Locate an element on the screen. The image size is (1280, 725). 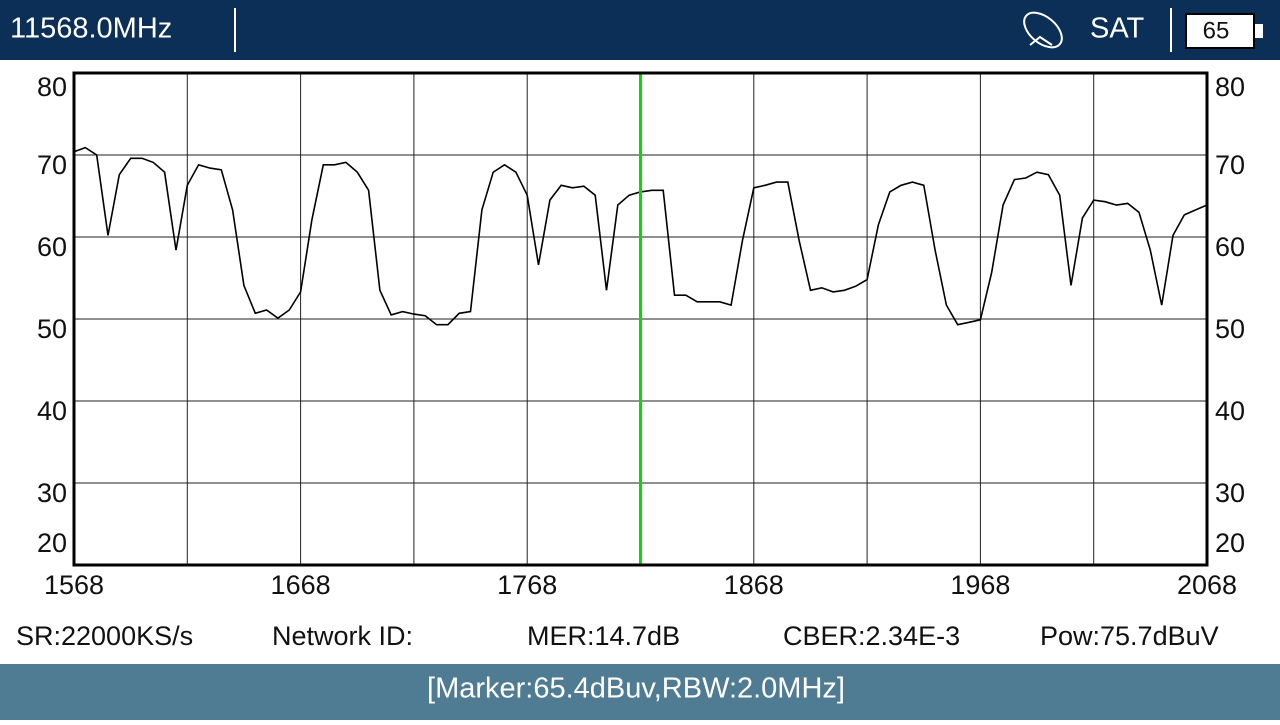
x-tick-label: 1568 is located at coordinates (74, 585).